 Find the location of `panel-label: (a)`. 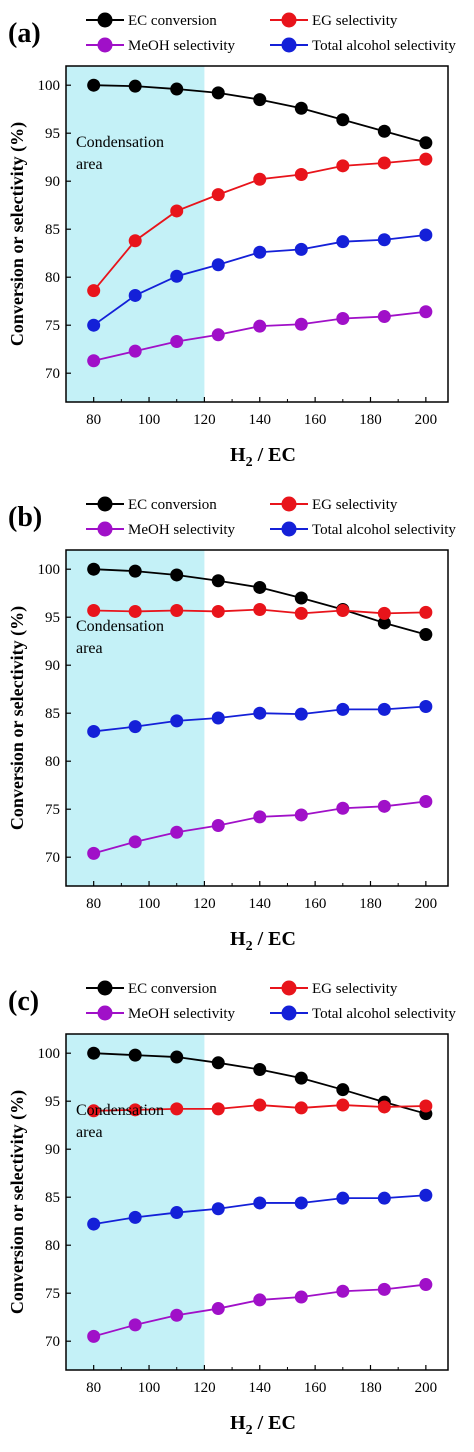

panel-label: (a) is located at coordinates (24, 33).